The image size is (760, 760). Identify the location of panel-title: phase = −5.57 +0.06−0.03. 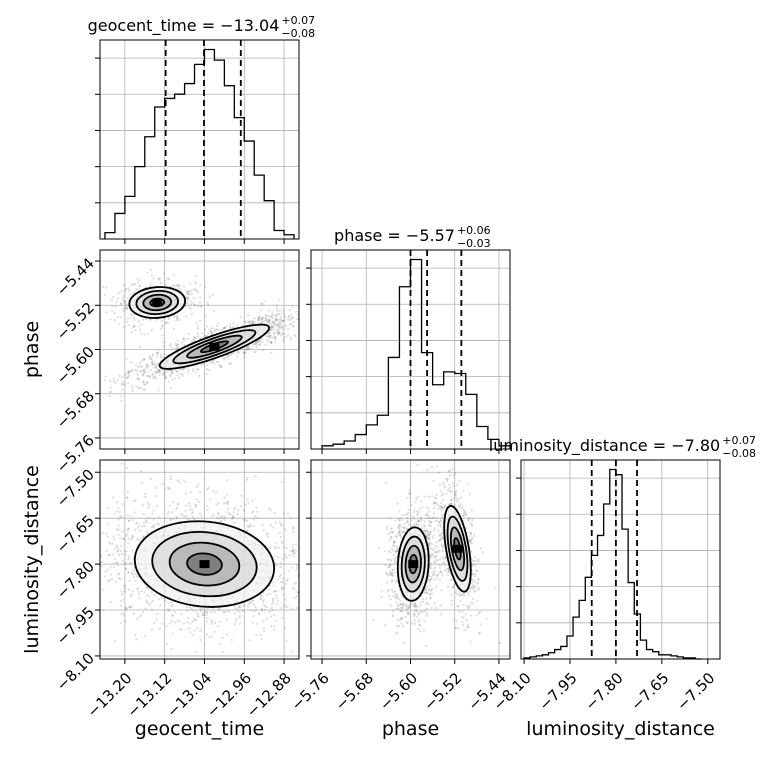
(412, 237).